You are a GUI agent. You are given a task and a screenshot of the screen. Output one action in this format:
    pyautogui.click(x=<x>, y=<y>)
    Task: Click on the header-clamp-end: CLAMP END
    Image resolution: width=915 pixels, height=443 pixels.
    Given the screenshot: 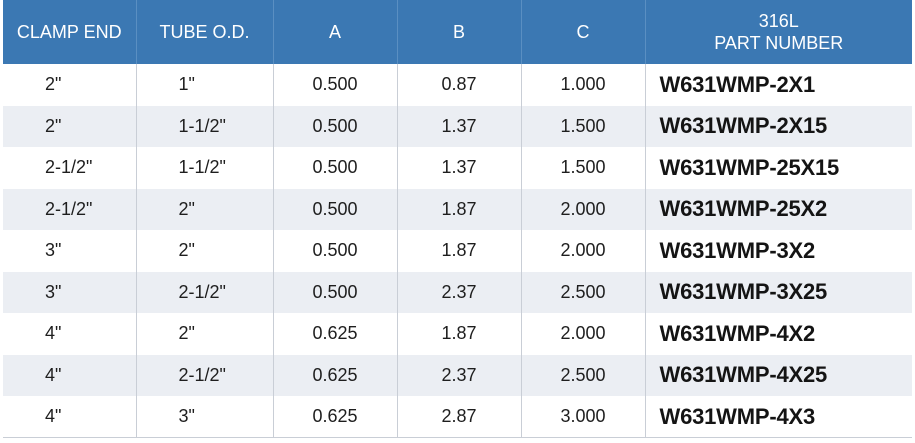 What is the action you would take?
    pyautogui.click(x=70, y=32)
    